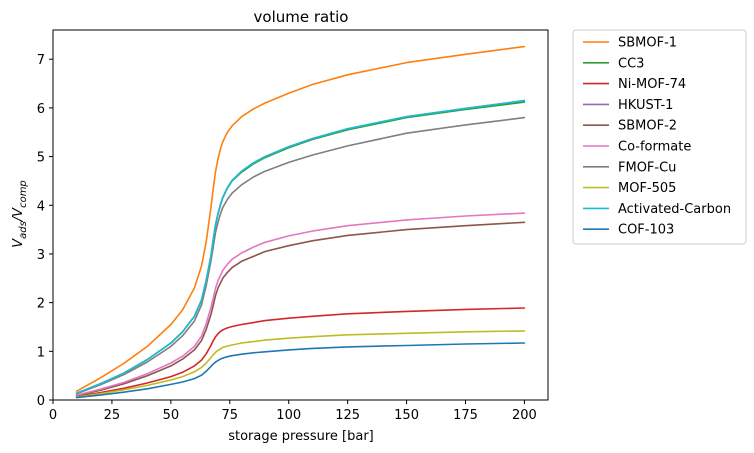 This screenshot has height=453, width=754. I want to click on x-tick-label: 200, so click(524, 415).